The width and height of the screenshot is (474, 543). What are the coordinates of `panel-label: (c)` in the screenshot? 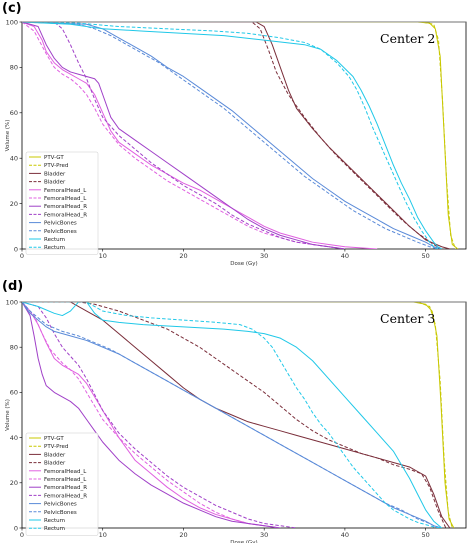 It's located at (12, 8).